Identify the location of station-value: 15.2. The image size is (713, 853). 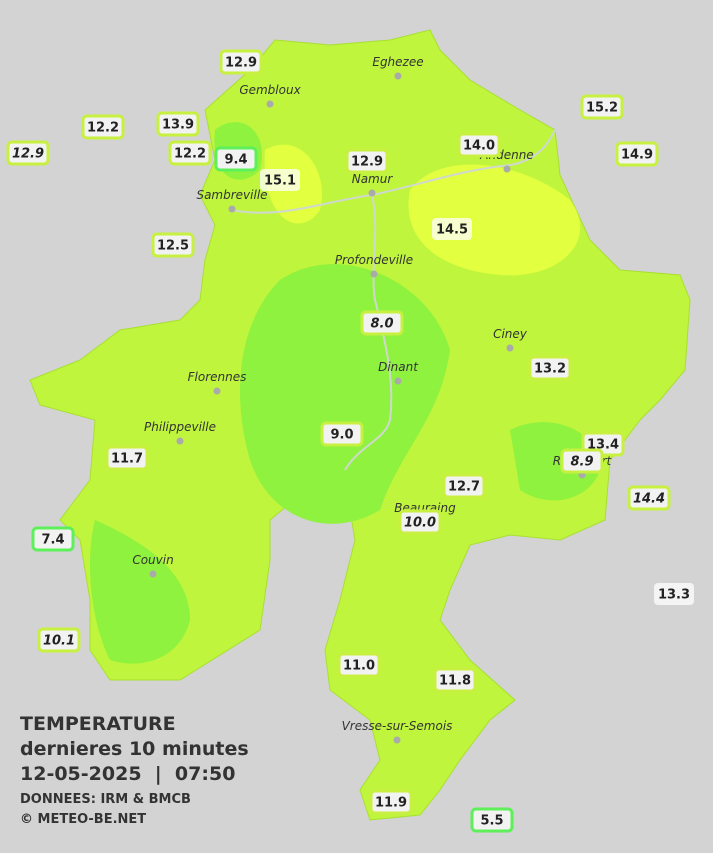
(602, 108).